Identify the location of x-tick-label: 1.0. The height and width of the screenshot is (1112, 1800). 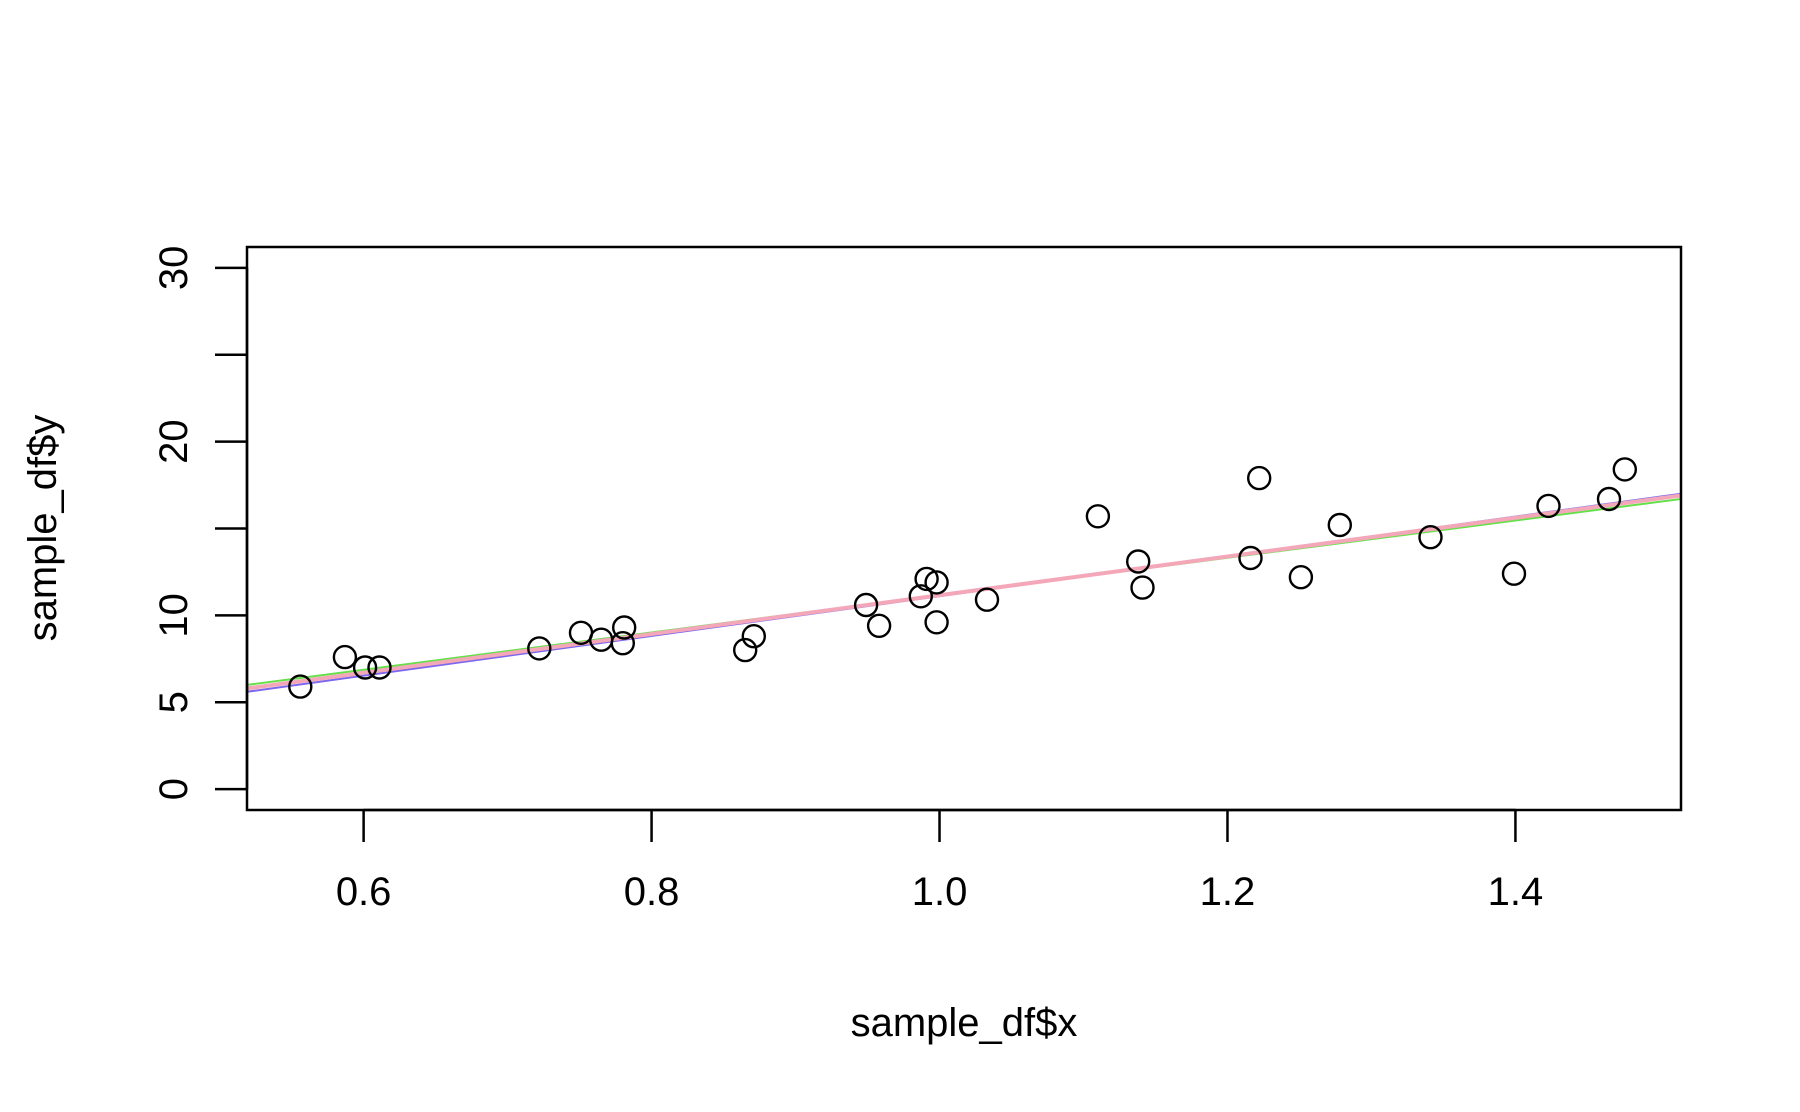
(940, 892).